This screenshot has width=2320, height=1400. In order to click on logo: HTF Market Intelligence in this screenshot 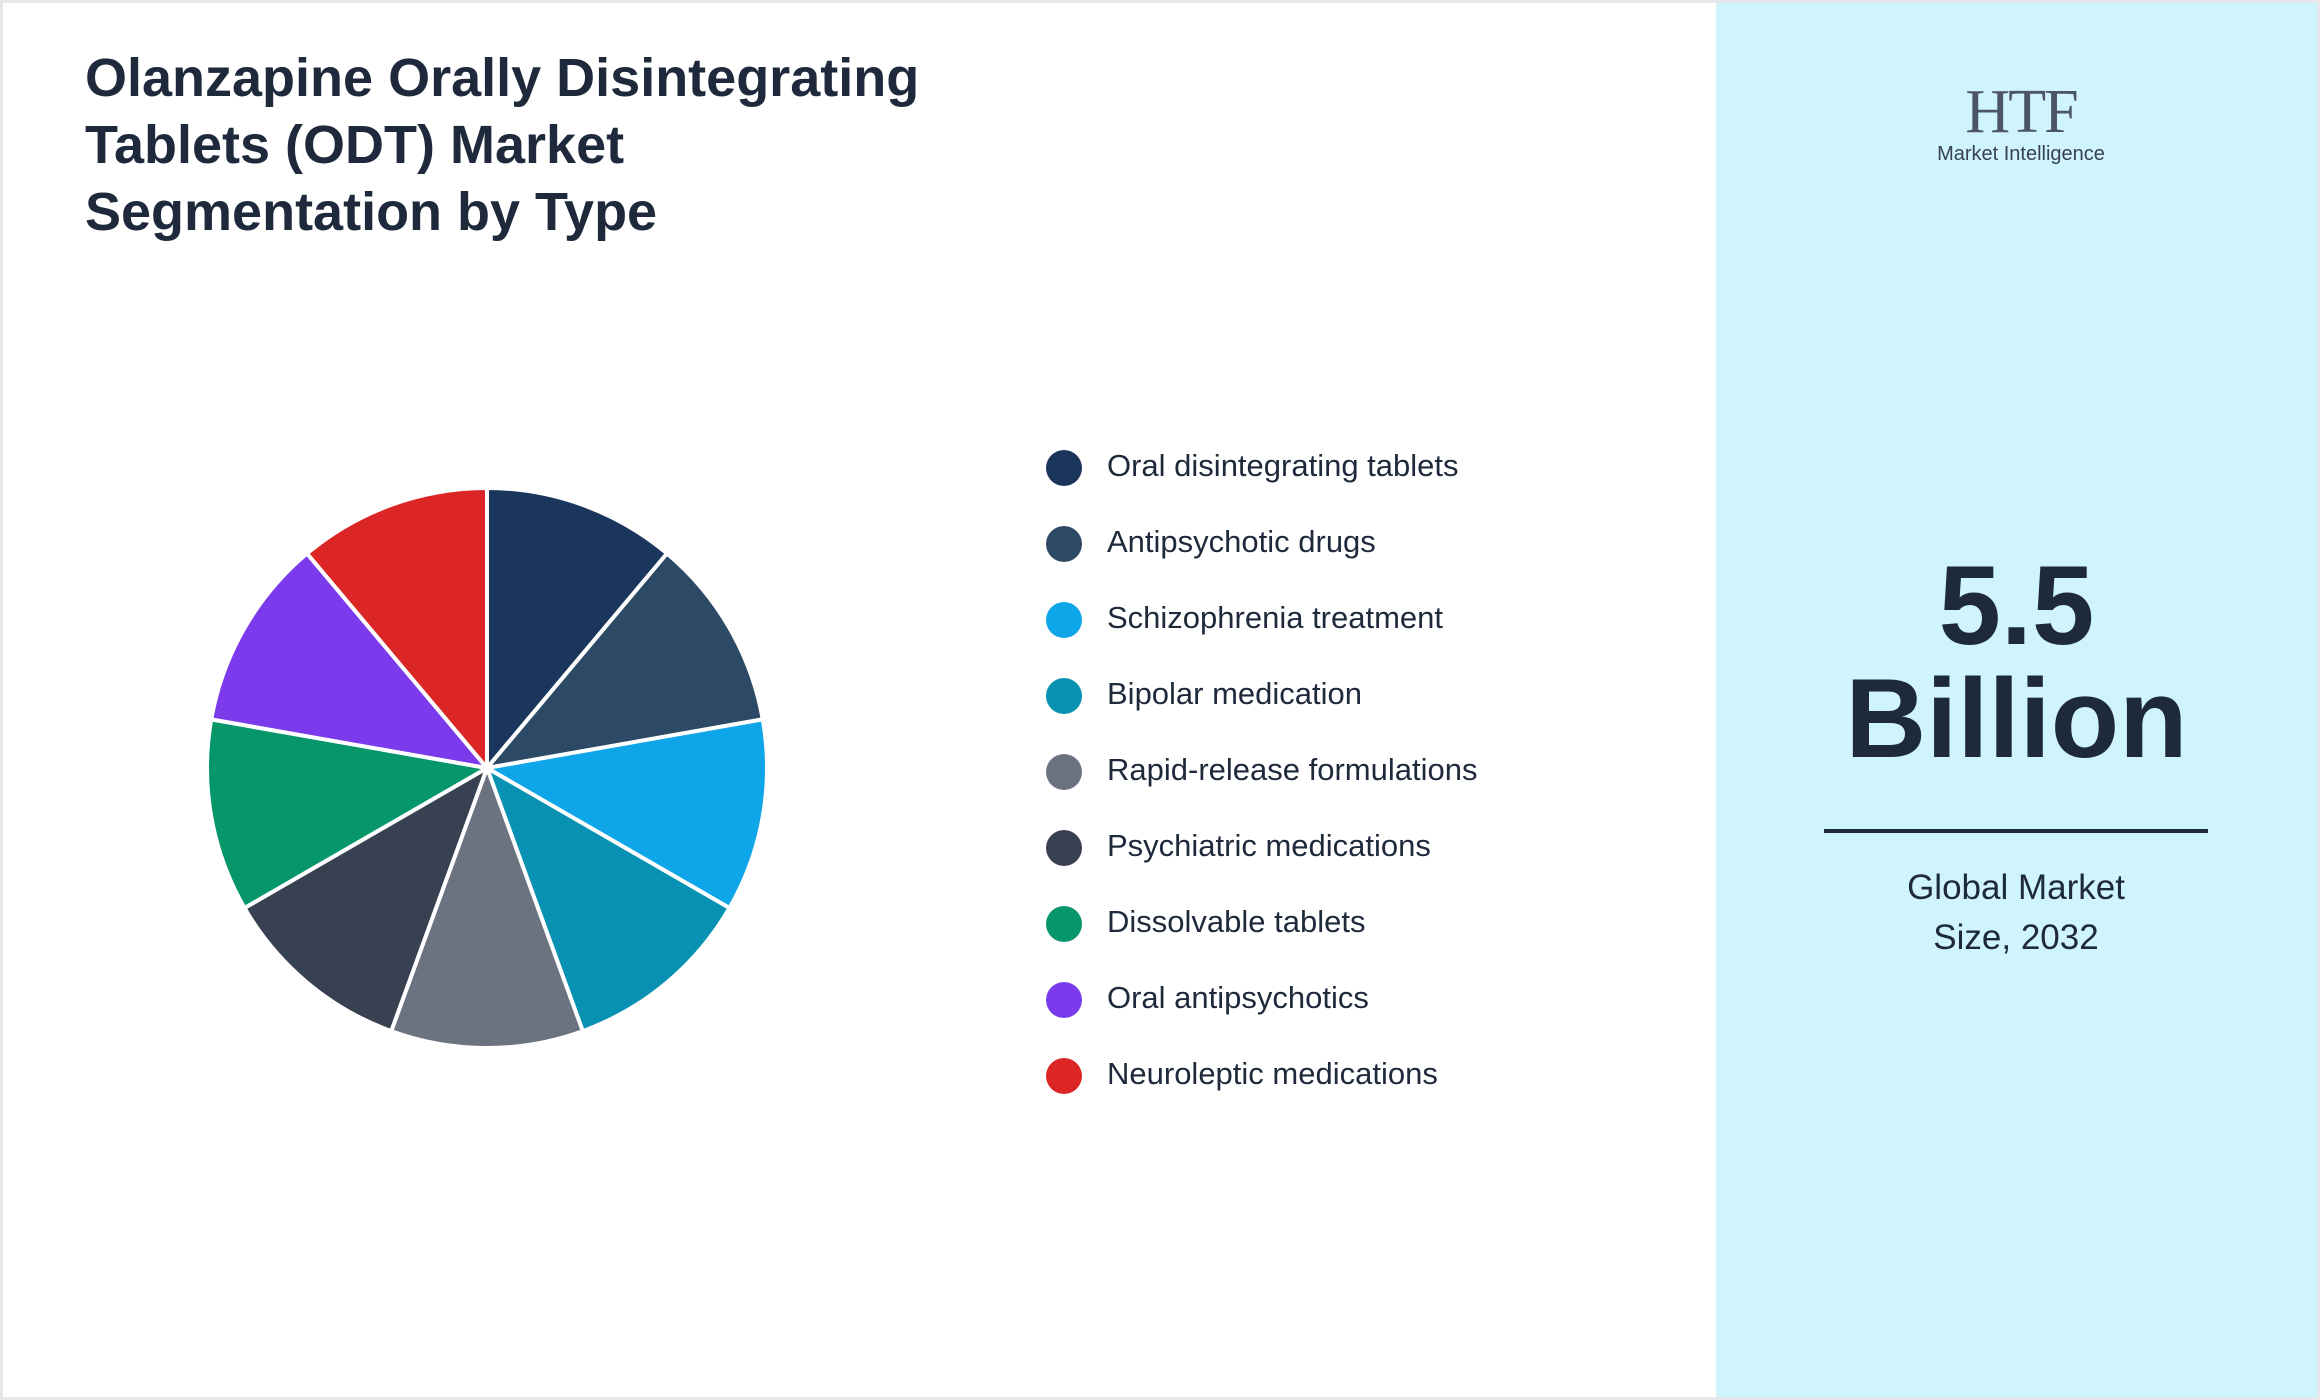, I will do `click(2021, 123)`.